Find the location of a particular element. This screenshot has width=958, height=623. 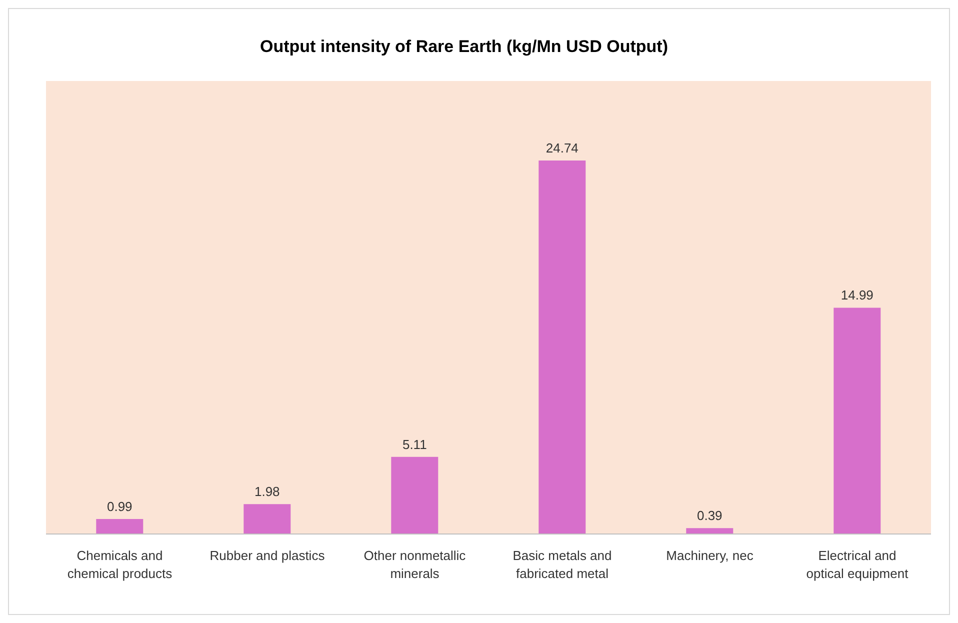

data-label: 1.98 is located at coordinates (267, 492).